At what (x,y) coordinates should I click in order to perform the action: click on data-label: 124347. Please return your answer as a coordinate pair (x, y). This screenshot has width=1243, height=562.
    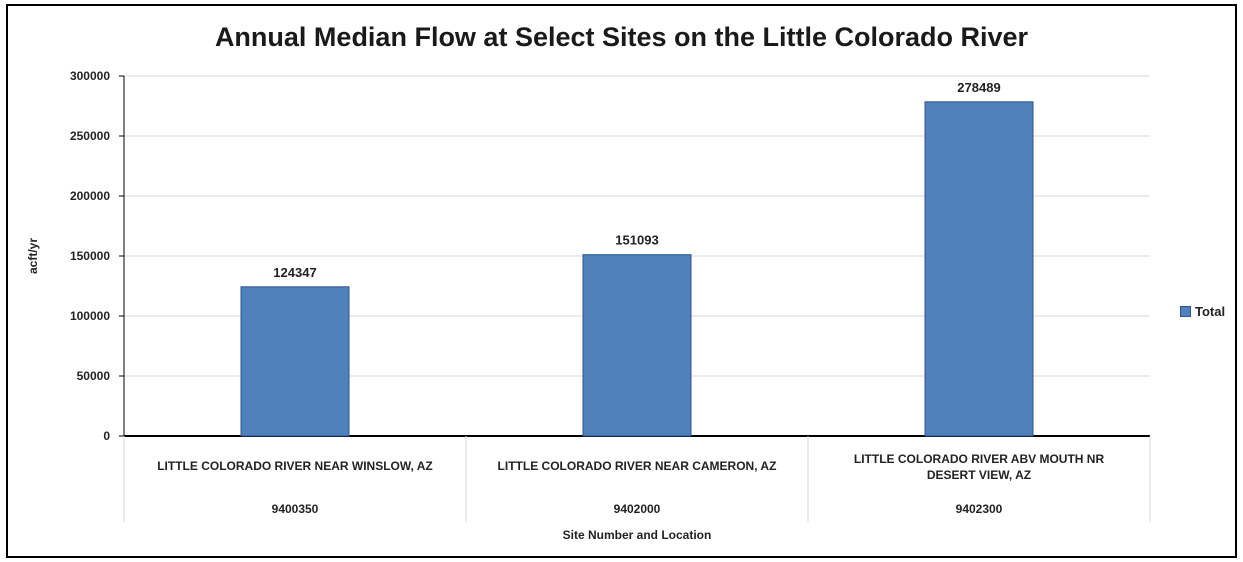
    Looking at the image, I should click on (294, 272).